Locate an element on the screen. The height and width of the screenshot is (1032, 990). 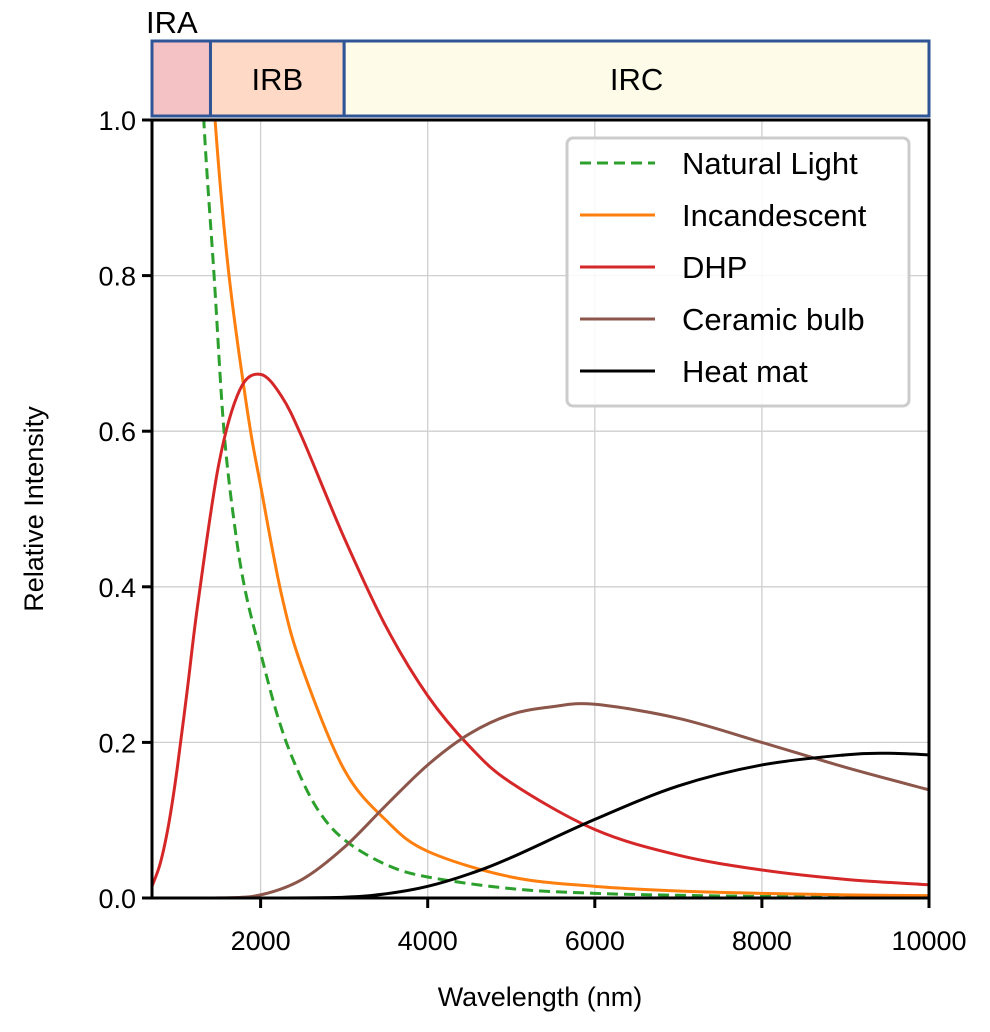
infrared-bands: IRA IRB IRC is located at coordinates (538, 61).